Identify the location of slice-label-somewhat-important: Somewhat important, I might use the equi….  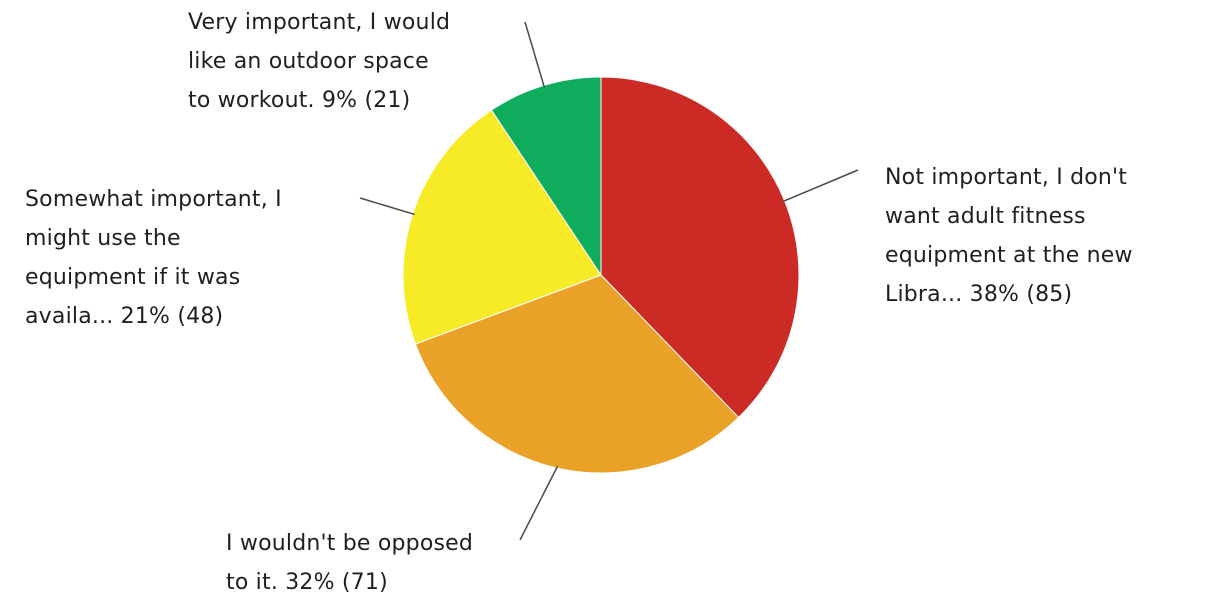
(153, 258).